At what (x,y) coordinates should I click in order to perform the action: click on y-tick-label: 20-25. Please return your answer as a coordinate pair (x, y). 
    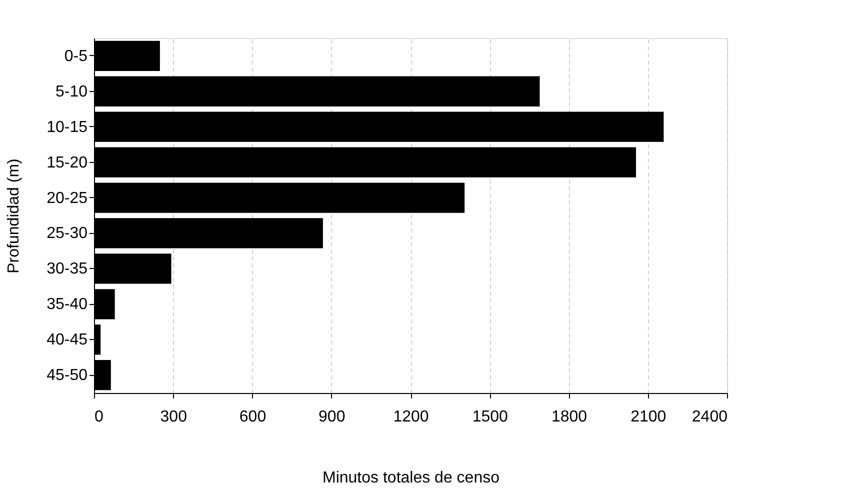
    Looking at the image, I should click on (67, 198).